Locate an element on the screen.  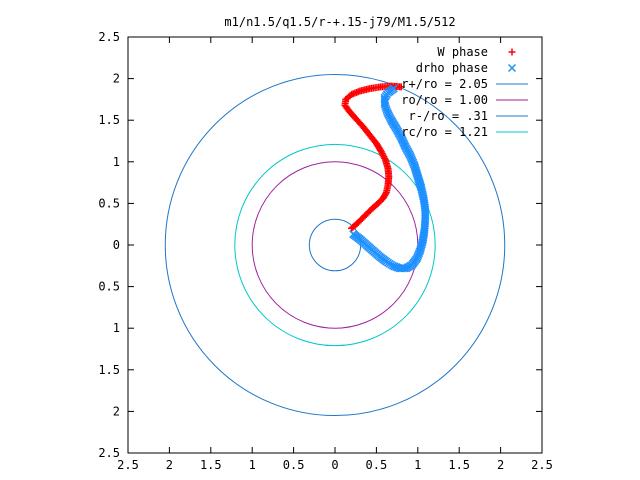
trace-mark-1-18-5-d2 is located at coordinates (415, 169).